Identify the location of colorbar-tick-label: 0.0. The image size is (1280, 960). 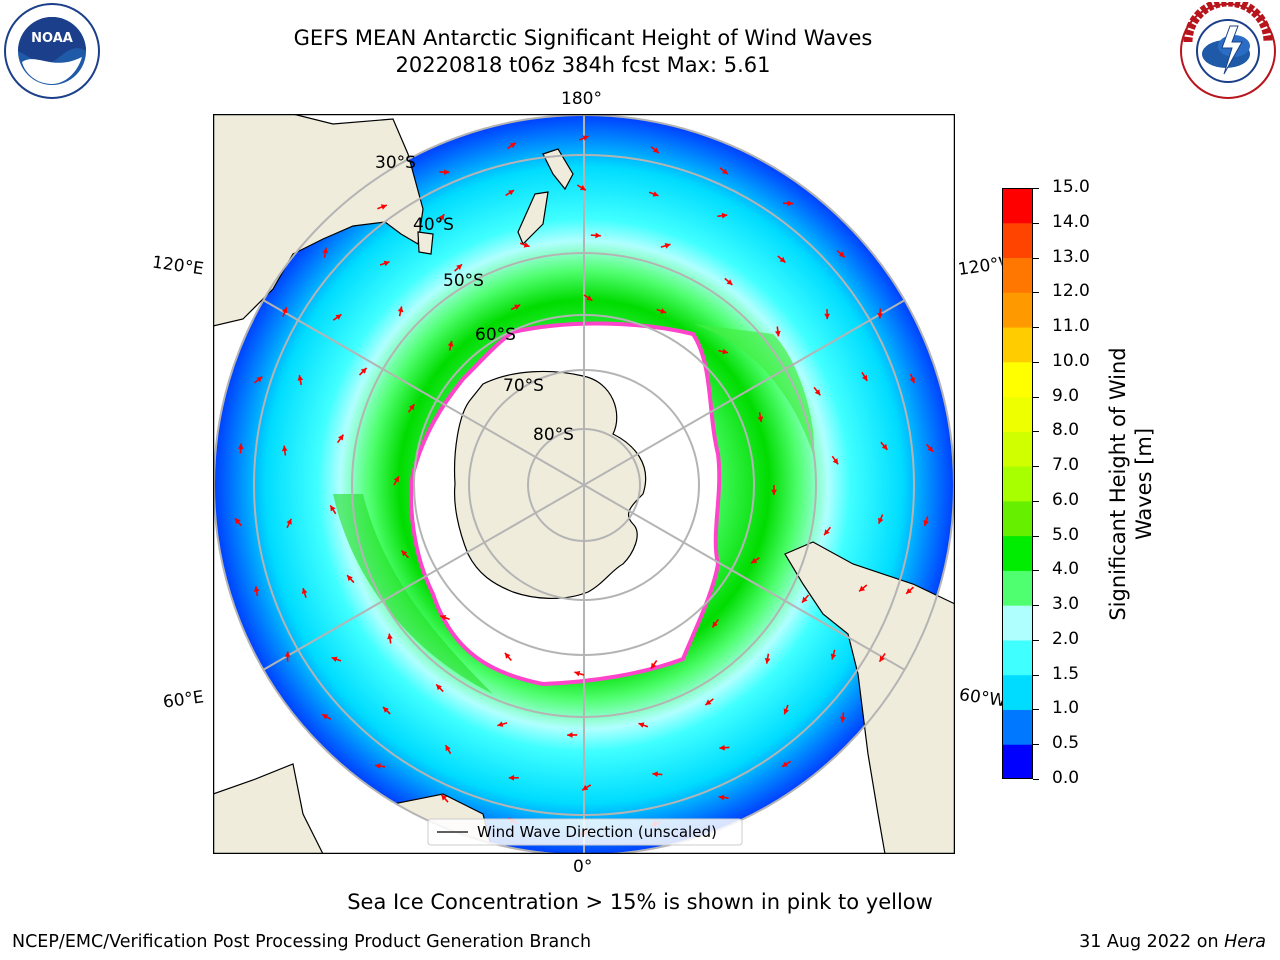
(1066, 778).